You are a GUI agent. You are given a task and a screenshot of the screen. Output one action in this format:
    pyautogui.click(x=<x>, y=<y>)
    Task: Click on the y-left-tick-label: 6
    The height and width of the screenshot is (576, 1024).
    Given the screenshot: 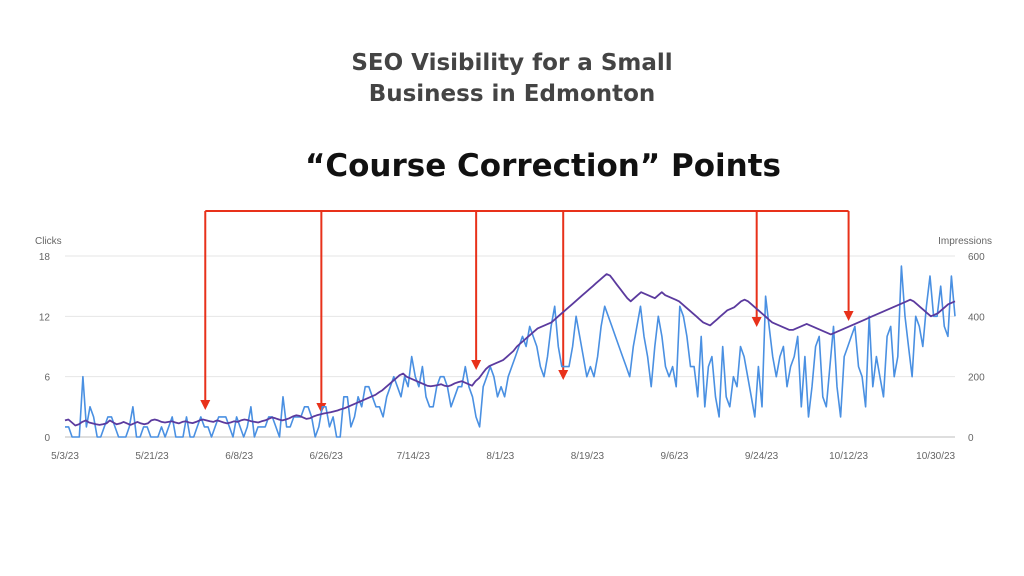 What is the action you would take?
    pyautogui.click(x=47, y=378)
    